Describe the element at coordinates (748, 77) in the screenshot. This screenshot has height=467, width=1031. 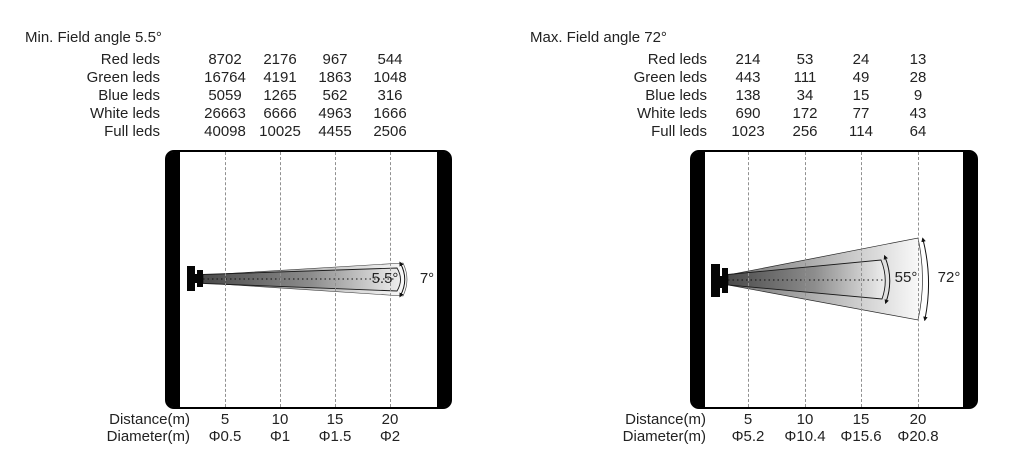
I see `lux-value: 443` at that location.